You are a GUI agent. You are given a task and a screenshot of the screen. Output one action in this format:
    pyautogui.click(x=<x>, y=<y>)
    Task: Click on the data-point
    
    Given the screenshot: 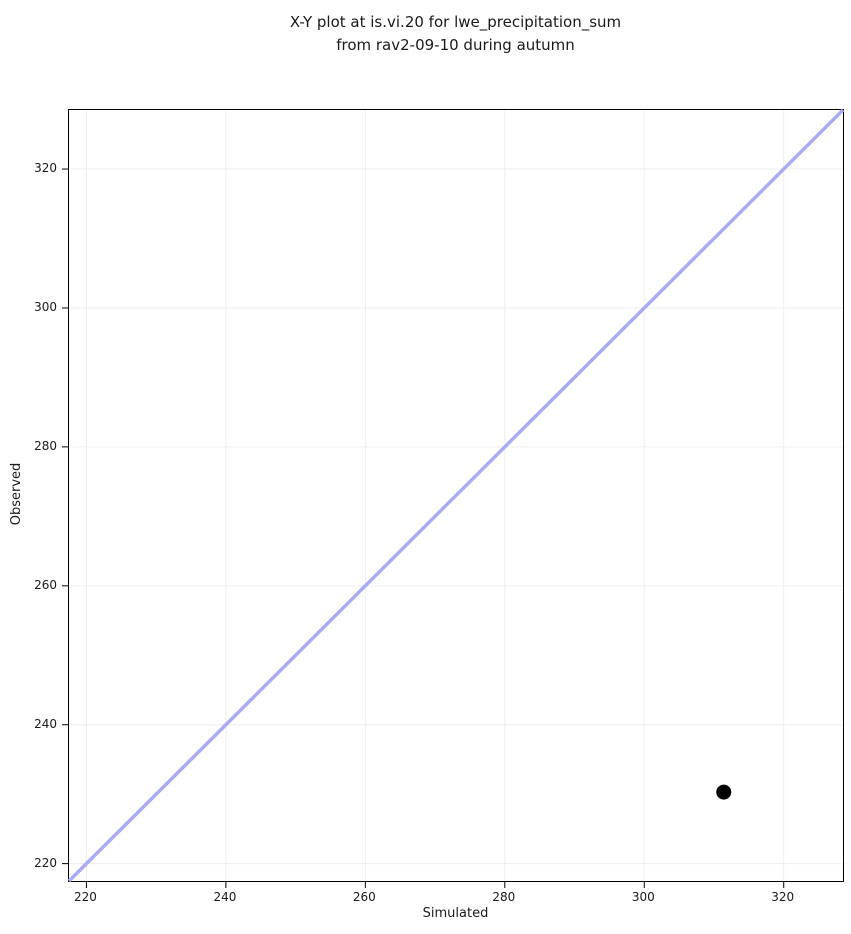 What is the action you would take?
    pyautogui.click(x=724, y=792)
    